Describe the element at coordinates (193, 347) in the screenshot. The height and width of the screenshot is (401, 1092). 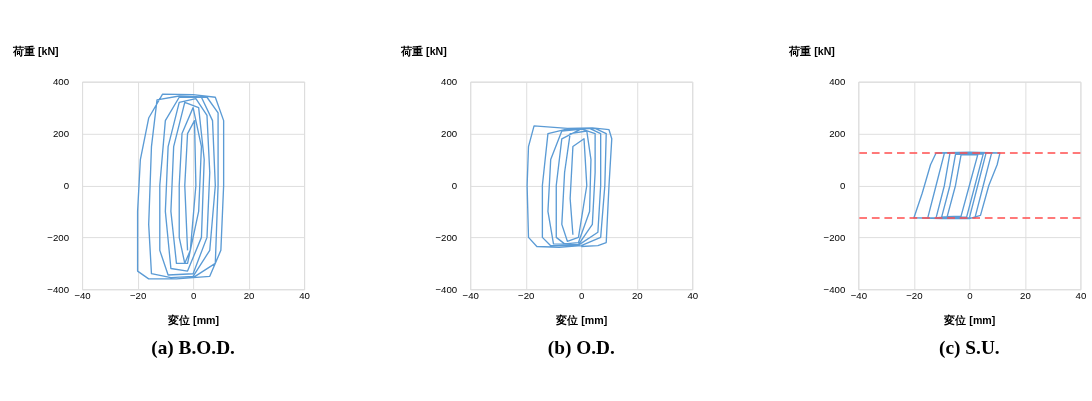
I see `text: (a) B.O.D.` at that location.